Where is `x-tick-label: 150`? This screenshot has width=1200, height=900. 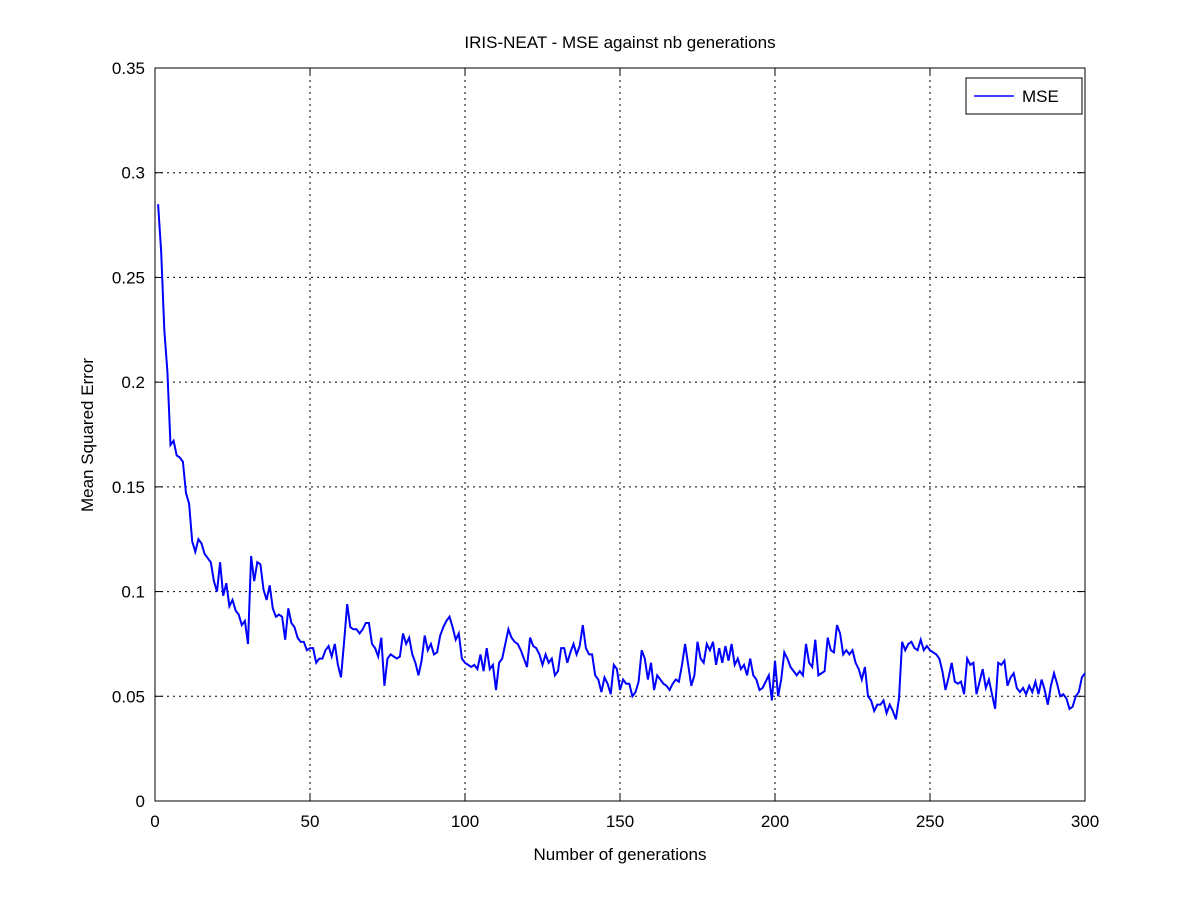 x-tick-label: 150 is located at coordinates (620, 821).